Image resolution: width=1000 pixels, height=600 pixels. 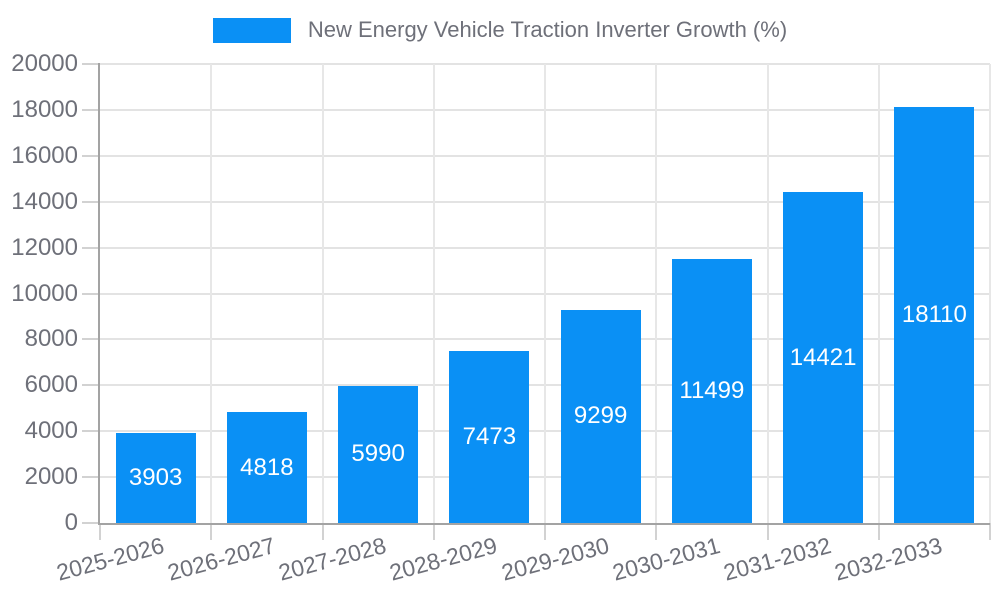 I want to click on bar-value-label: 11499, so click(x=712, y=391).